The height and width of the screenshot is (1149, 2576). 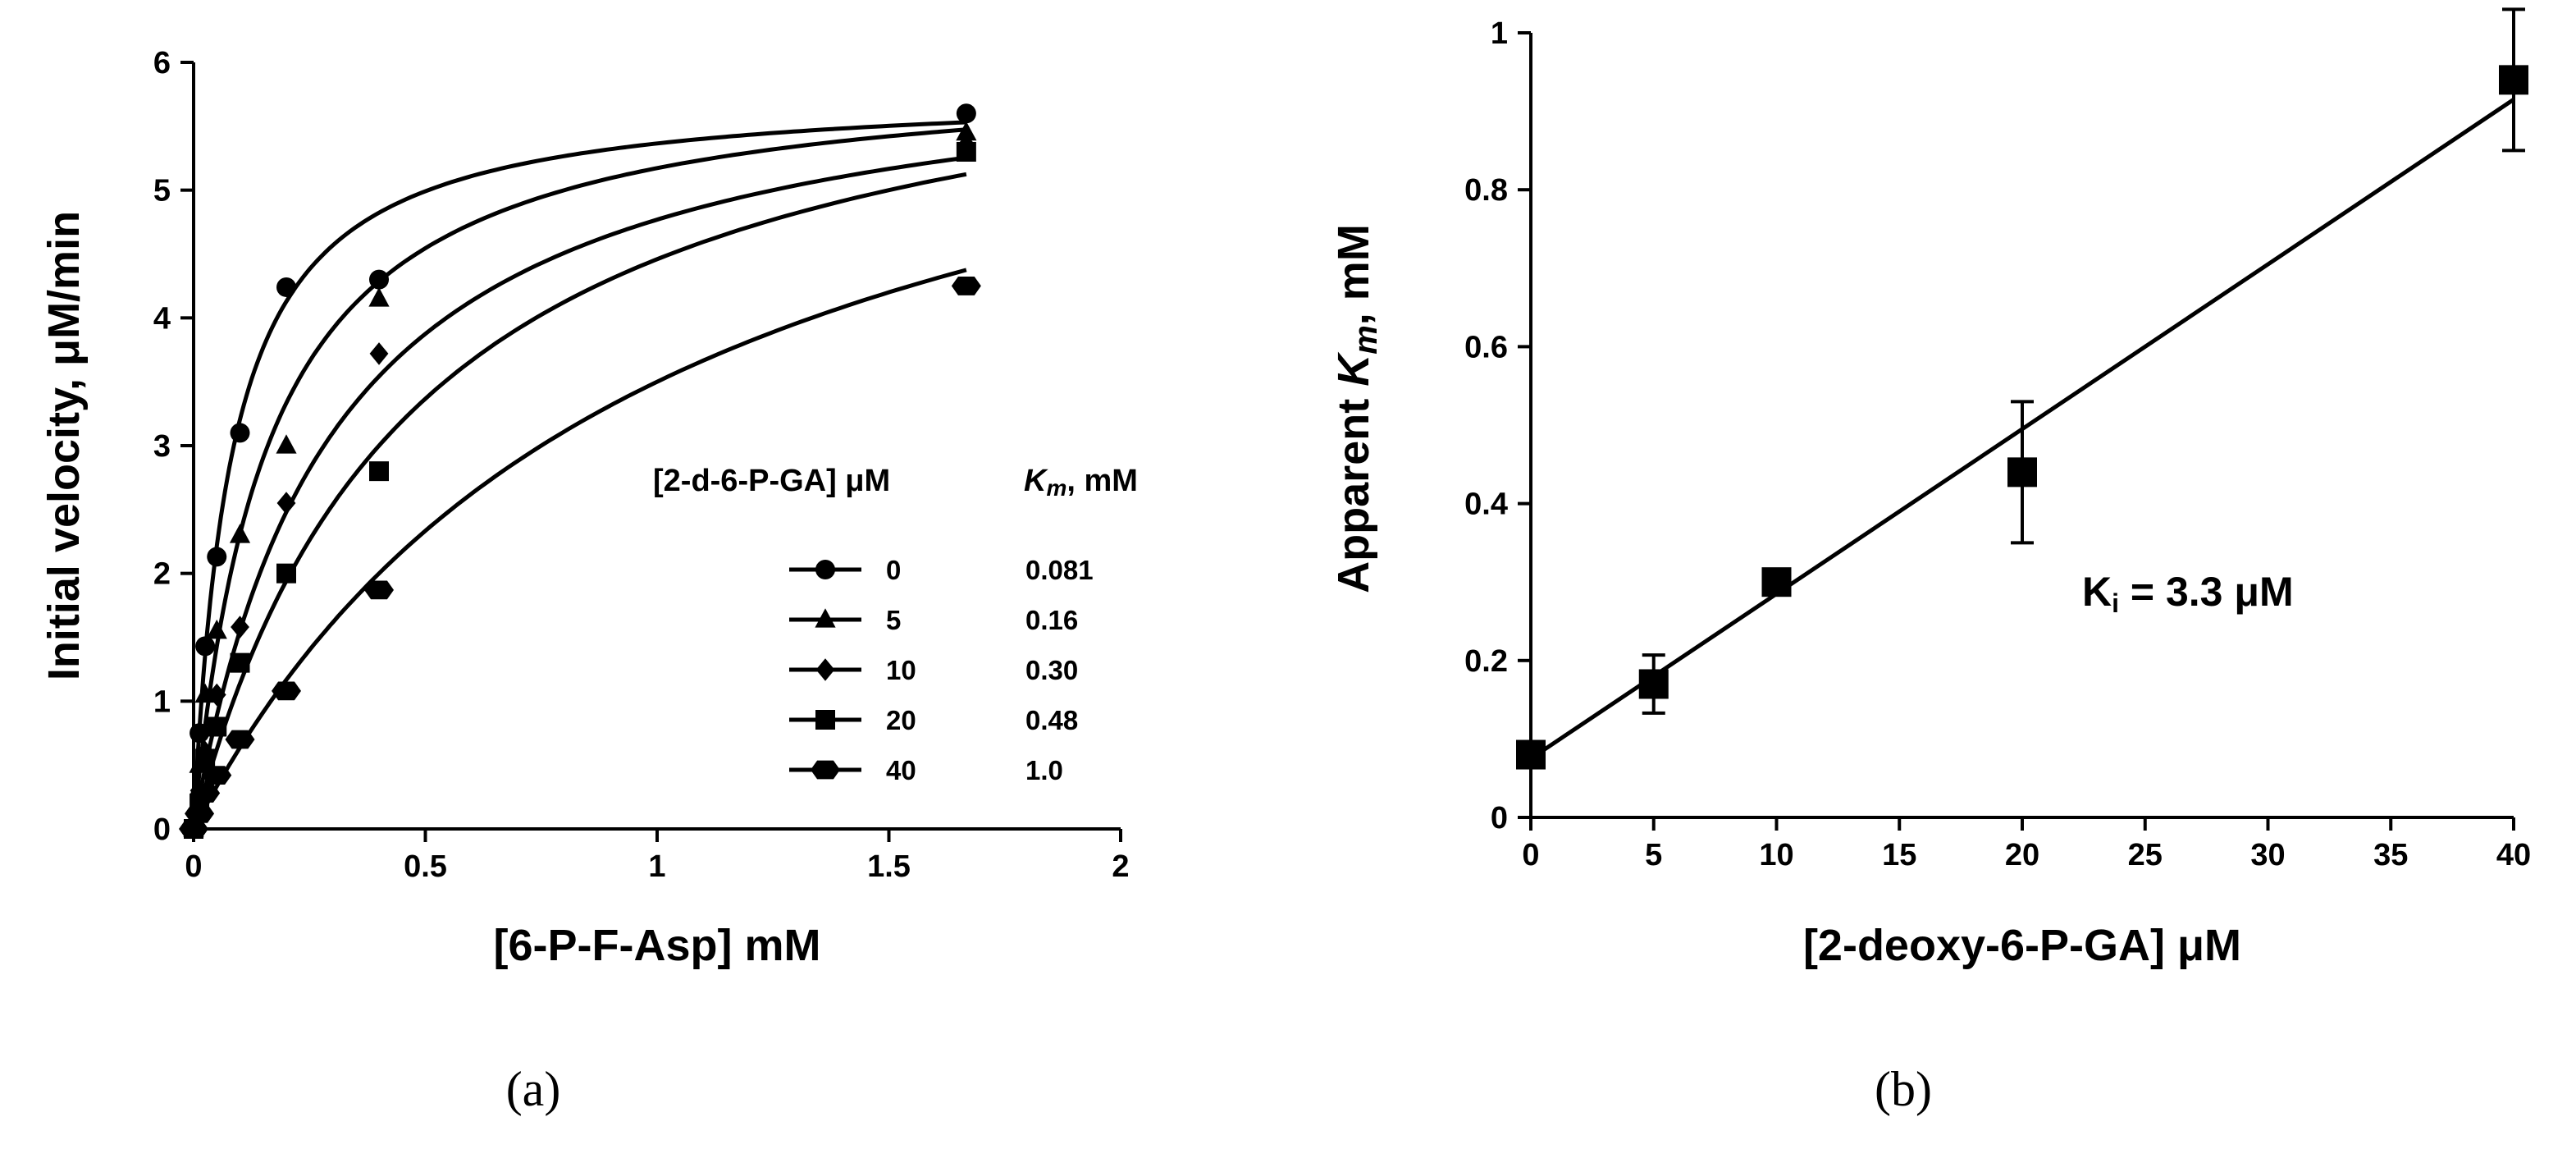 I want to click on panel-b-y-tick-label: 0.8, so click(x=1486, y=190).